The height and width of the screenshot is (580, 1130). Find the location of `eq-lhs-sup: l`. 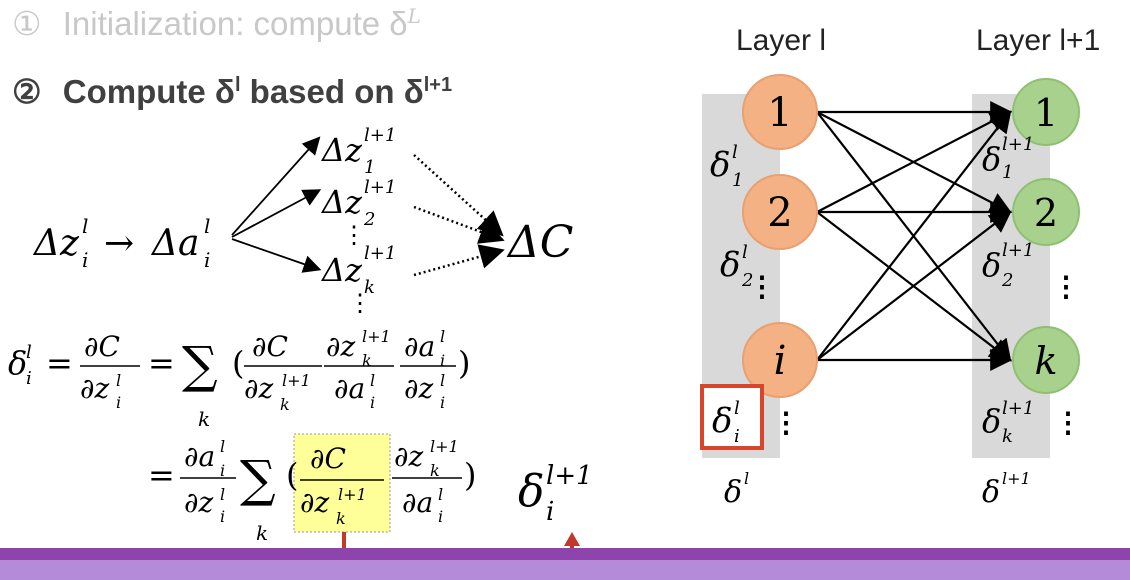

eq-lhs-sup: l is located at coordinates (29, 352).